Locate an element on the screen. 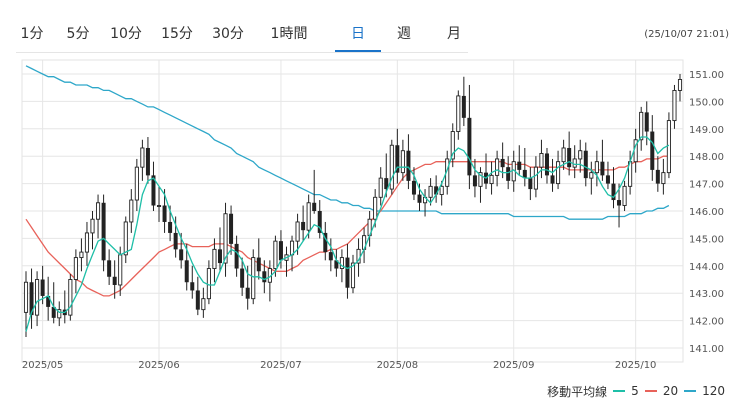 This screenshot has width=743, height=405. y-tick-label-10: 151.00 is located at coordinates (706, 75).